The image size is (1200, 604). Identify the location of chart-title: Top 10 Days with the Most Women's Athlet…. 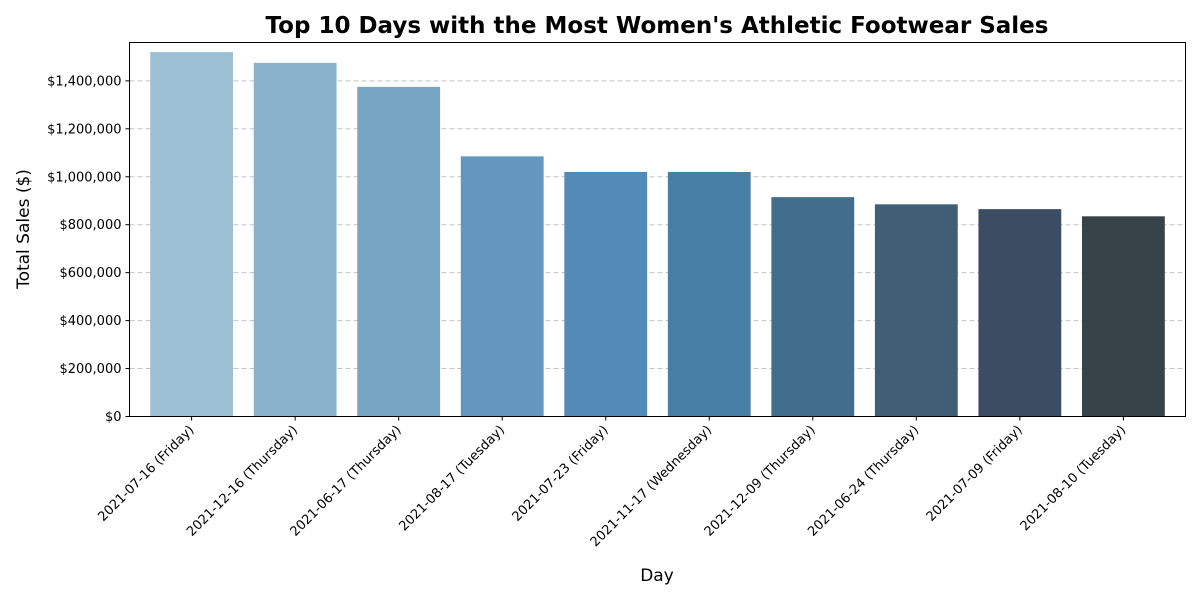
(657, 26).